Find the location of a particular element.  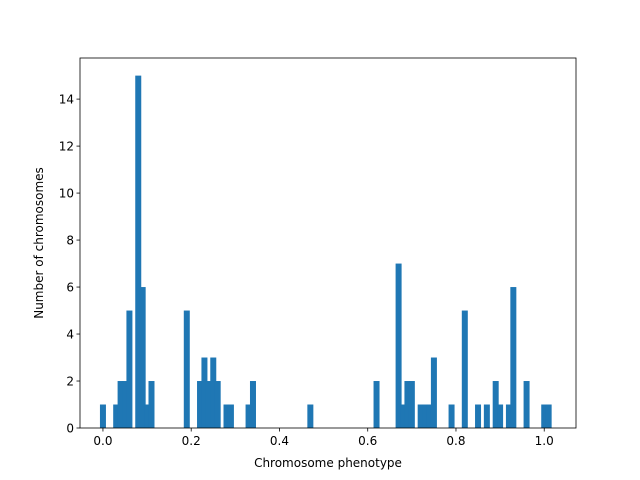

x-tick-label: 0.0 is located at coordinates (102, 441).